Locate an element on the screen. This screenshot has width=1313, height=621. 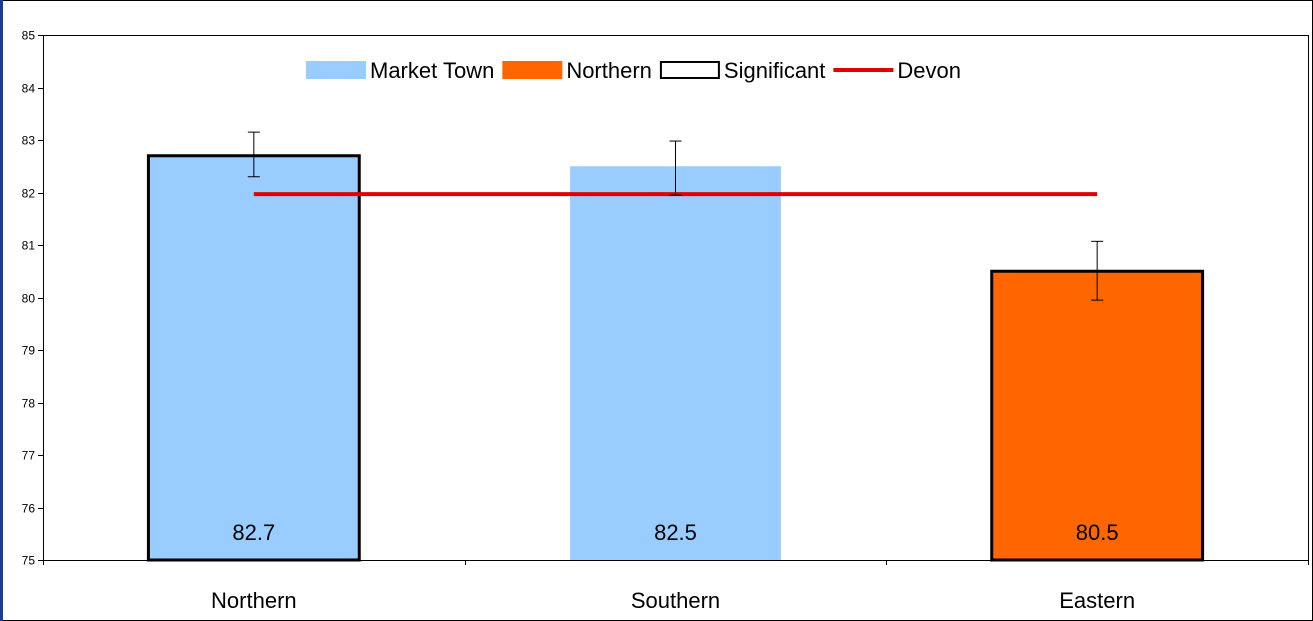
y-tick-label: 80 is located at coordinates (29, 299).